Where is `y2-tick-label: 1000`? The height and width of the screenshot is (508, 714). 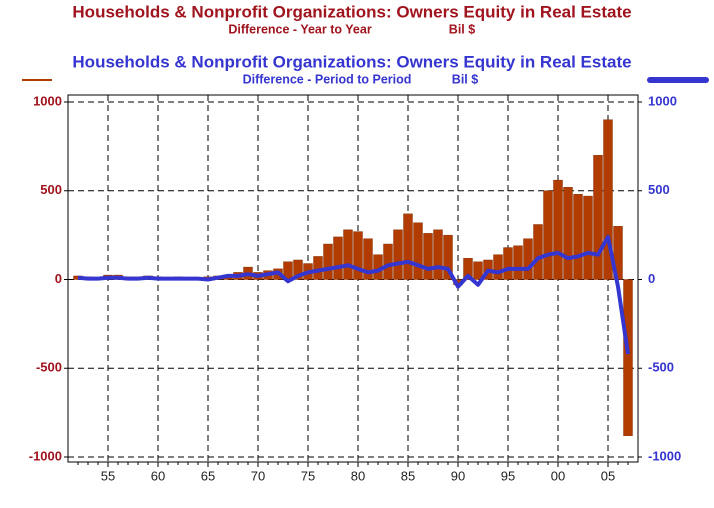
y2-tick-label: 1000 is located at coordinates (662, 100).